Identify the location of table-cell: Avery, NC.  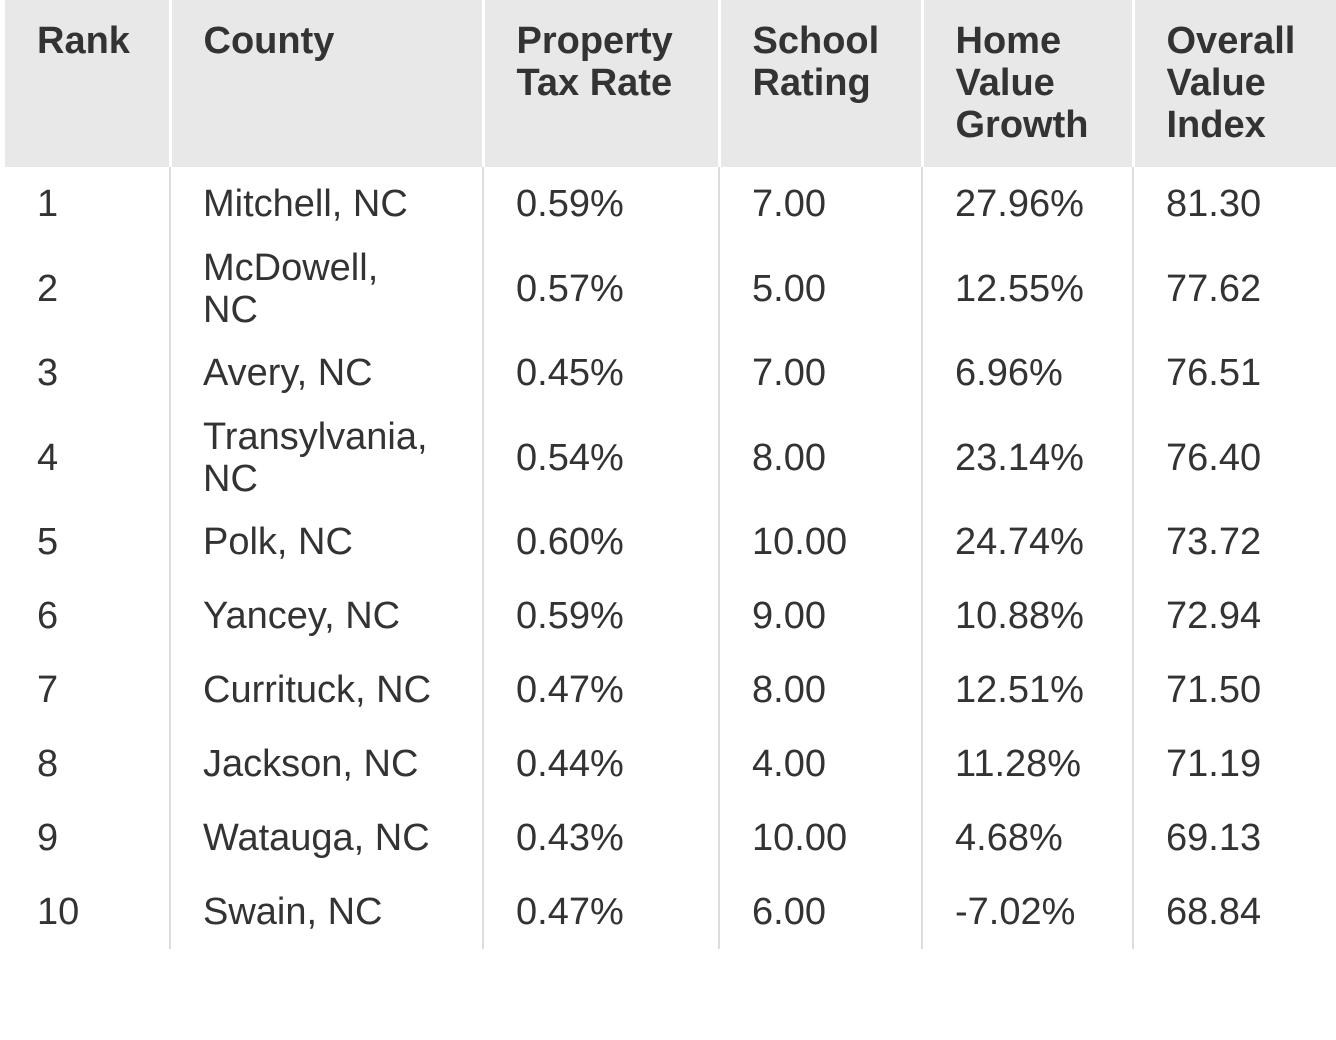
(327, 373).